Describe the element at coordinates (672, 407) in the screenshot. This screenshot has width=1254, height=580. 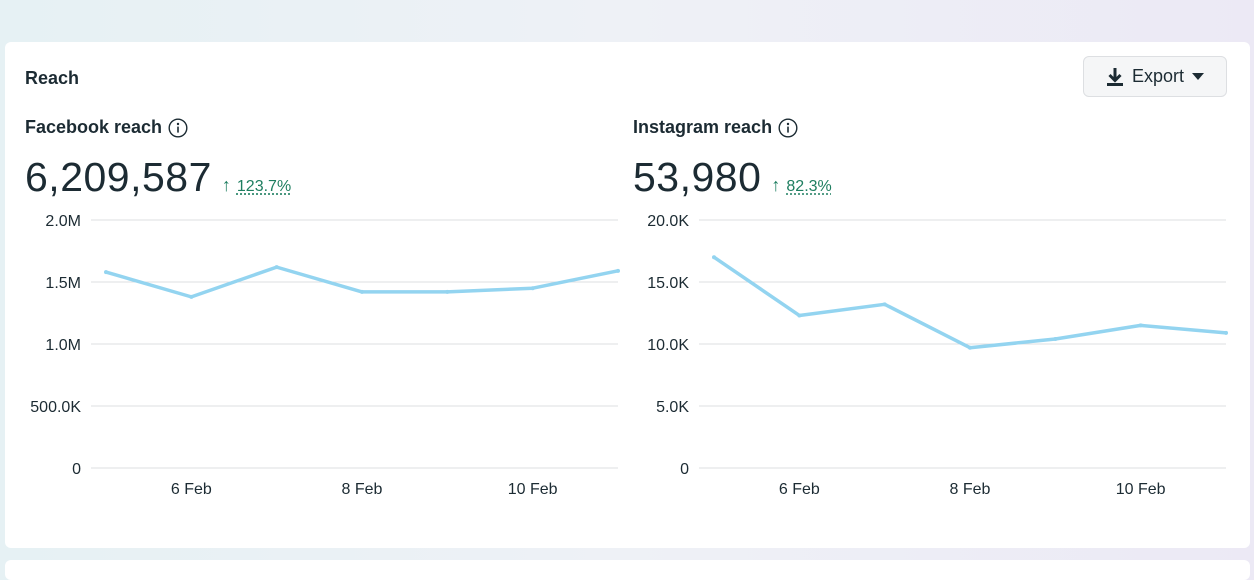
I see `y-tick-label: 5.0K` at that location.